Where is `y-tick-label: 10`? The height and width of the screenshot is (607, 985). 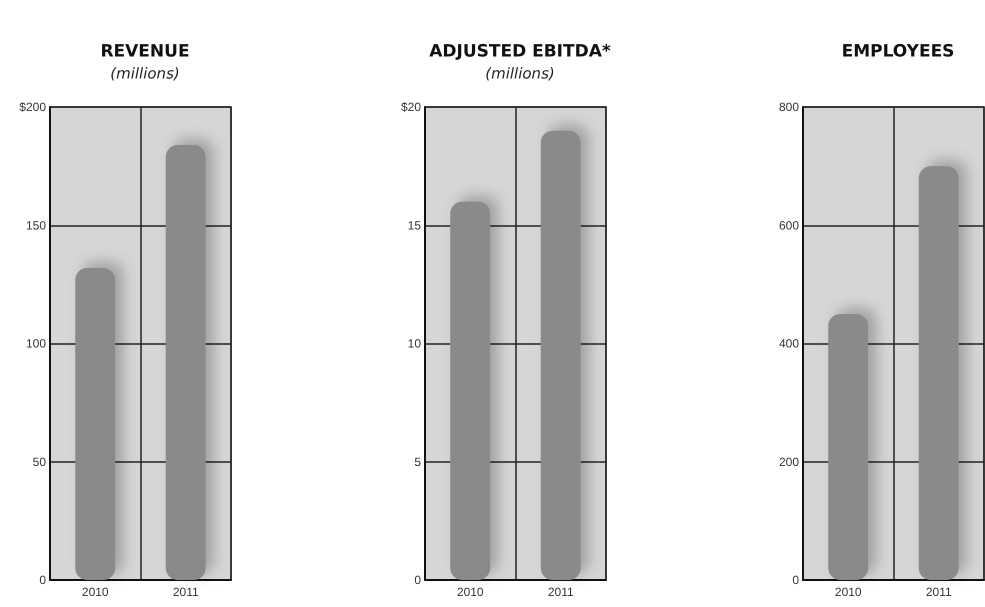 y-tick-label: 10 is located at coordinates (415, 343).